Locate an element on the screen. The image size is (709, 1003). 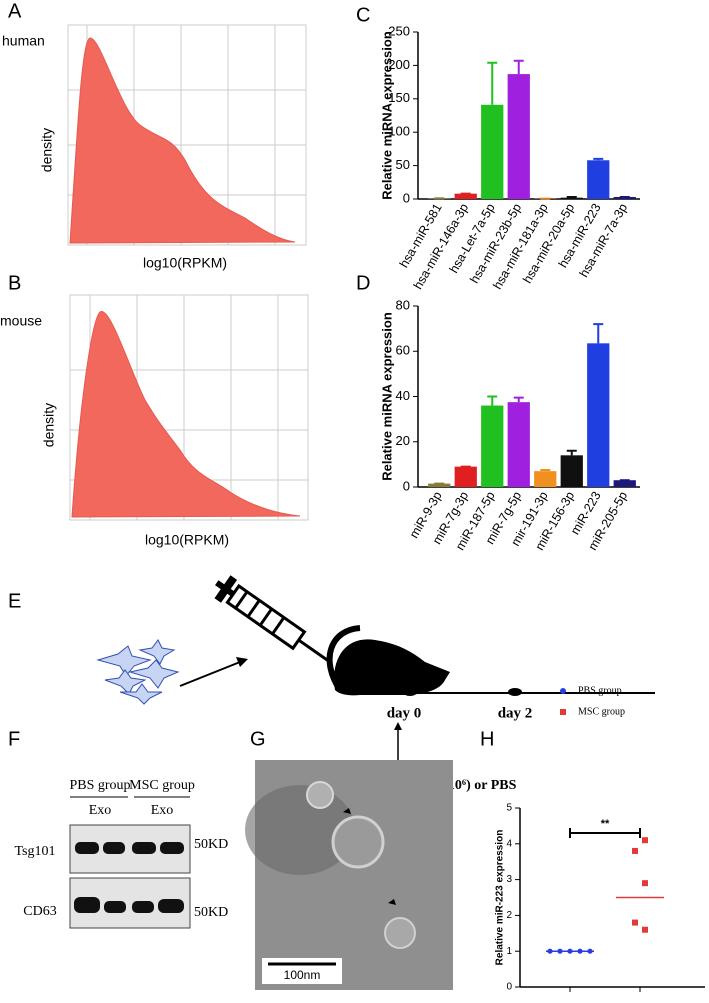
y-tick-label: 20 is located at coordinates (403, 440).